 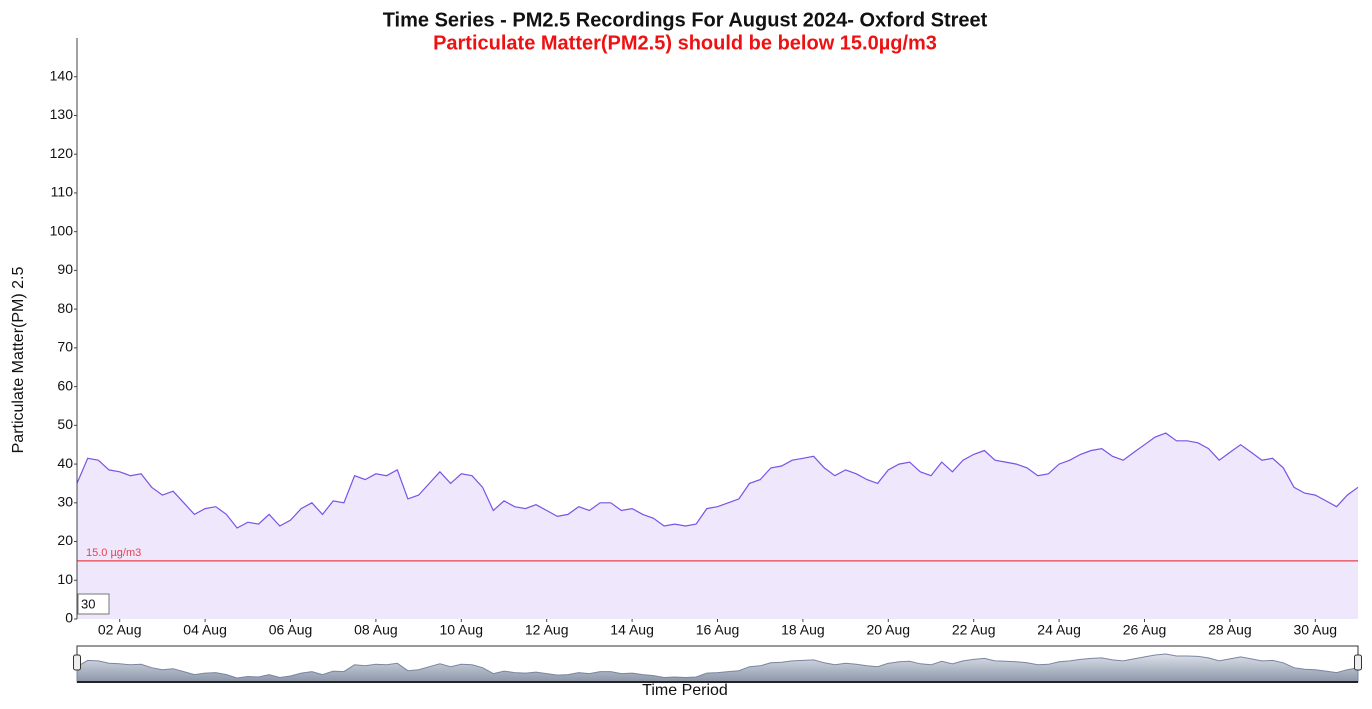 What do you see at coordinates (803, 630) in the screenshot?
I see `x-tick-label: 18 Aug` at bounding box center [803, 630].